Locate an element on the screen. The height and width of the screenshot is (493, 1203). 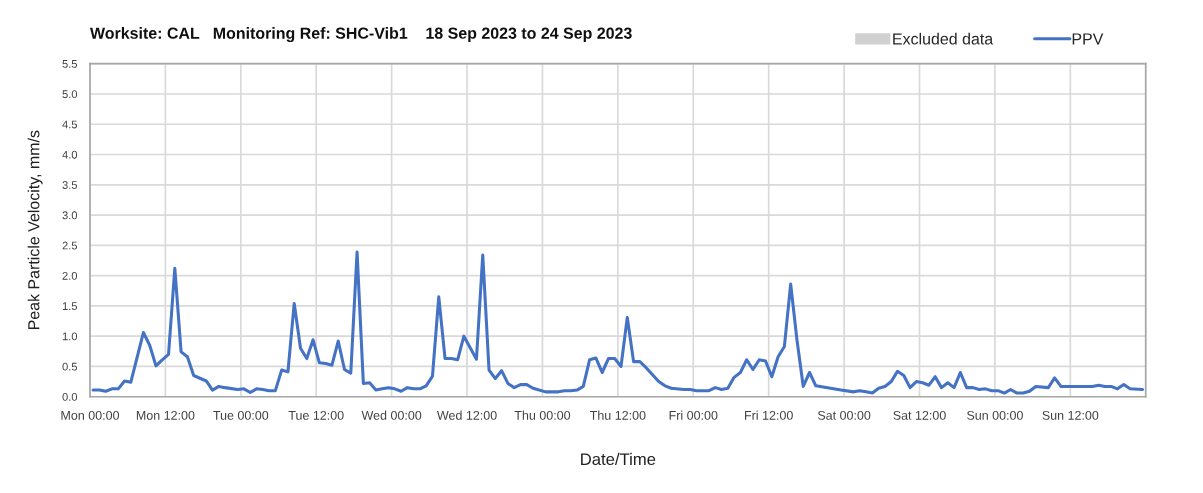
y-tick-label: 5.0 is located at coordinates (70, 94).